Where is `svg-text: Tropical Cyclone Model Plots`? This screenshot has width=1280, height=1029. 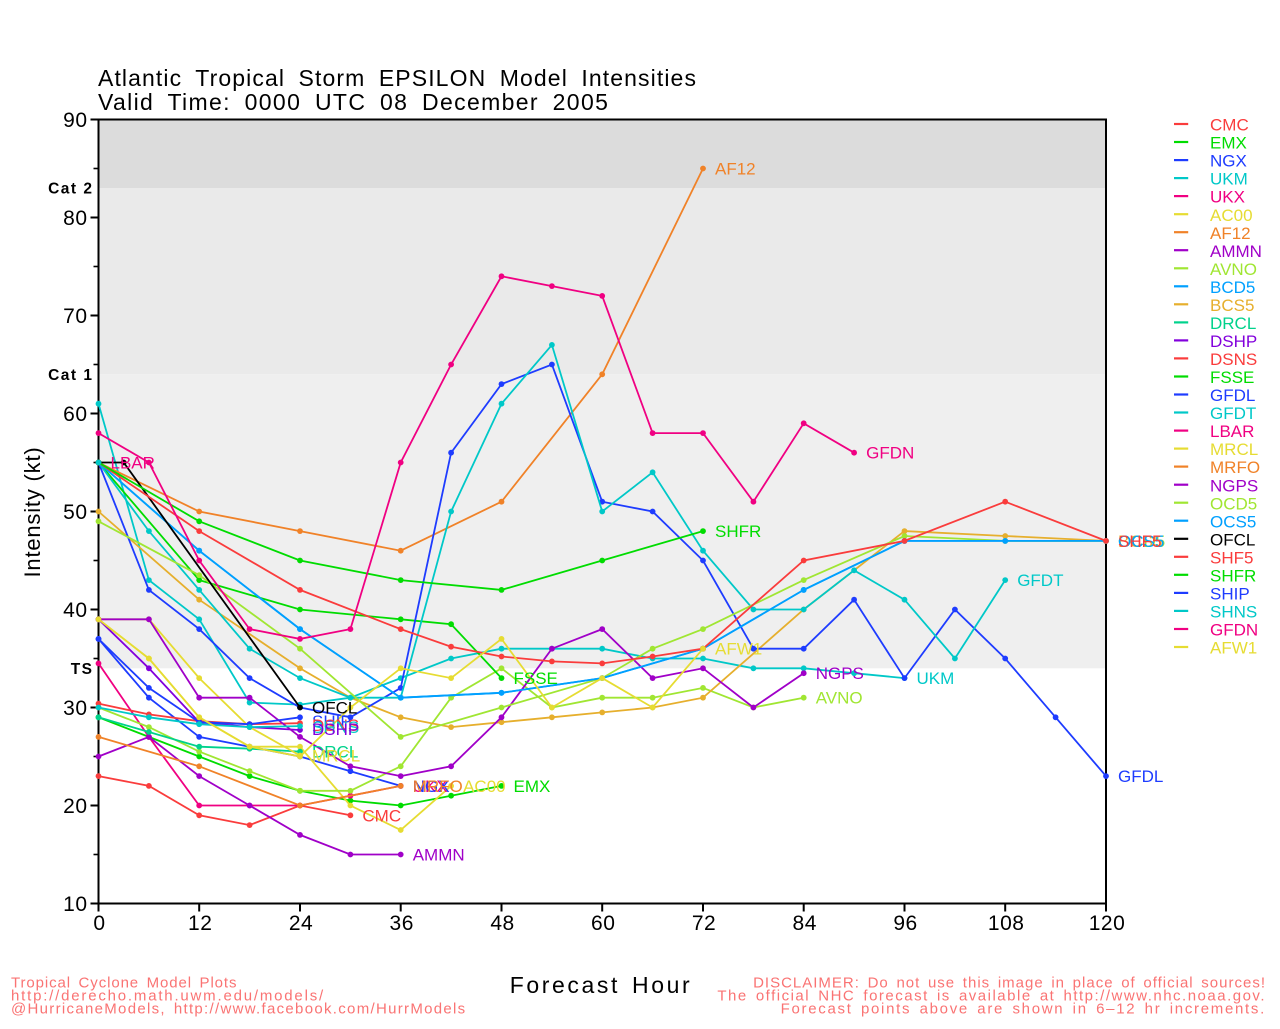
svg-text: Tropical Cyclone Model Plots is located at coordinates (124, 983).